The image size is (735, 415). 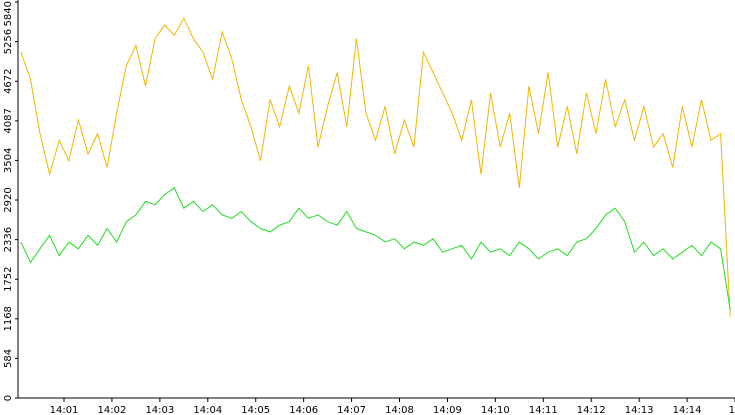 What do you see at coordinates (112, 410) in the screenshot?
I see `x-tick-label: 14:02` at bounding box center [112, 410].